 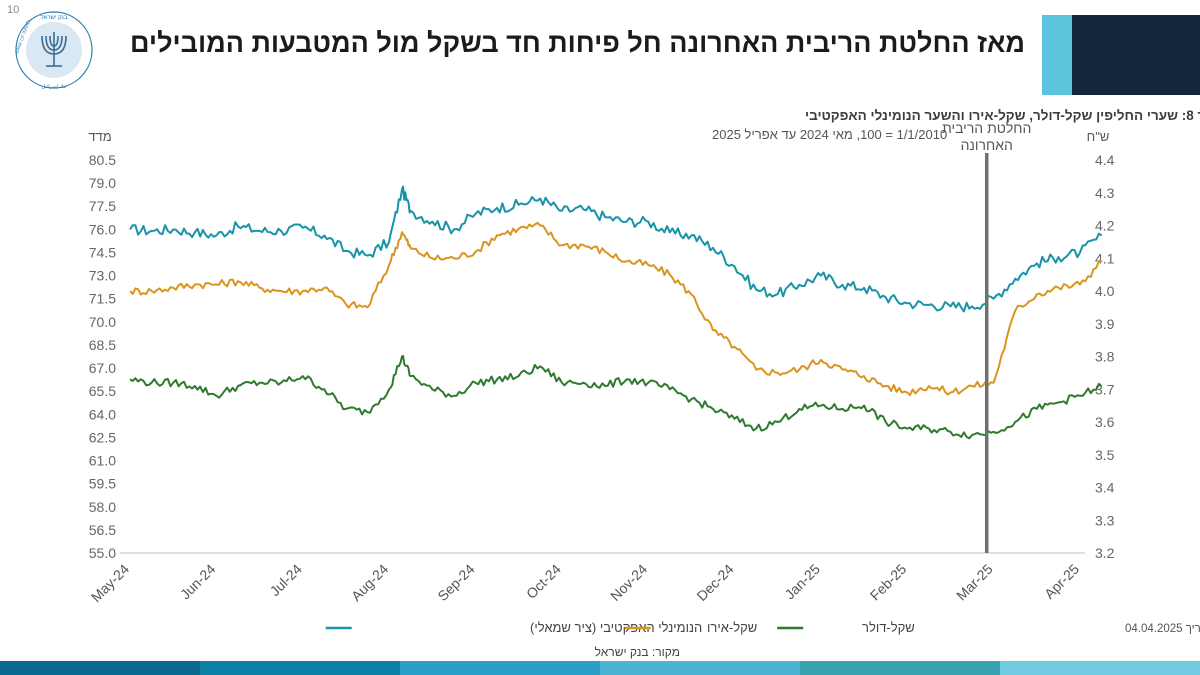 I want to click on header-accent-navy, so click(x=1136, y=55).